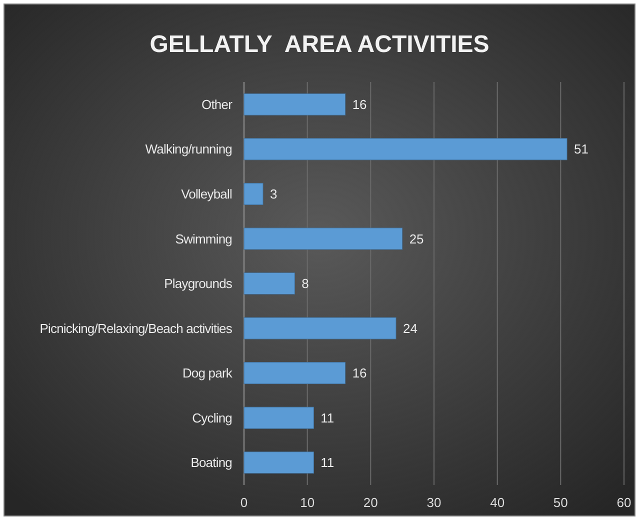 Image resolution: width=639 pixels, height=520 pixels. Describe the element at coordinates (624, 502) in the screenshot. I see `x-tick-label: 60` at that location.